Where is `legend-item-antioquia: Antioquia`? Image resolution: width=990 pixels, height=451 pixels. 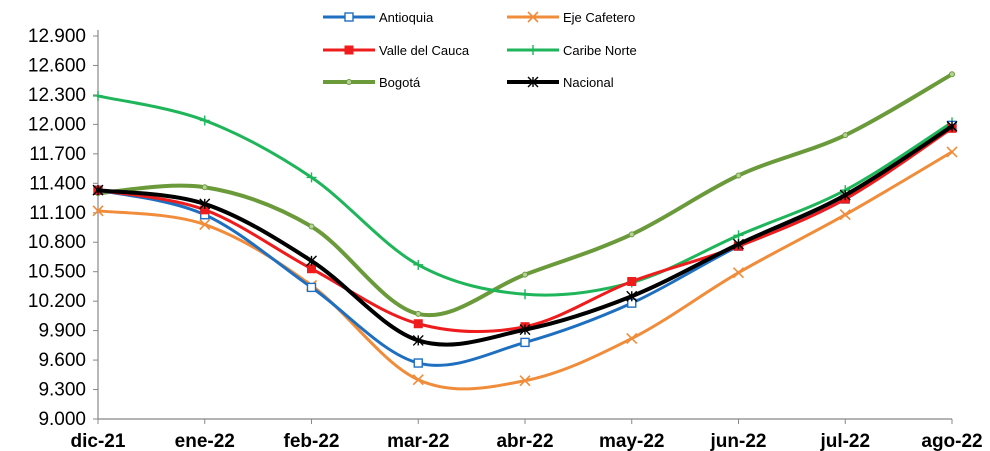
legend-item-antioquia: Antioquia is located at coordinates (378, 17).